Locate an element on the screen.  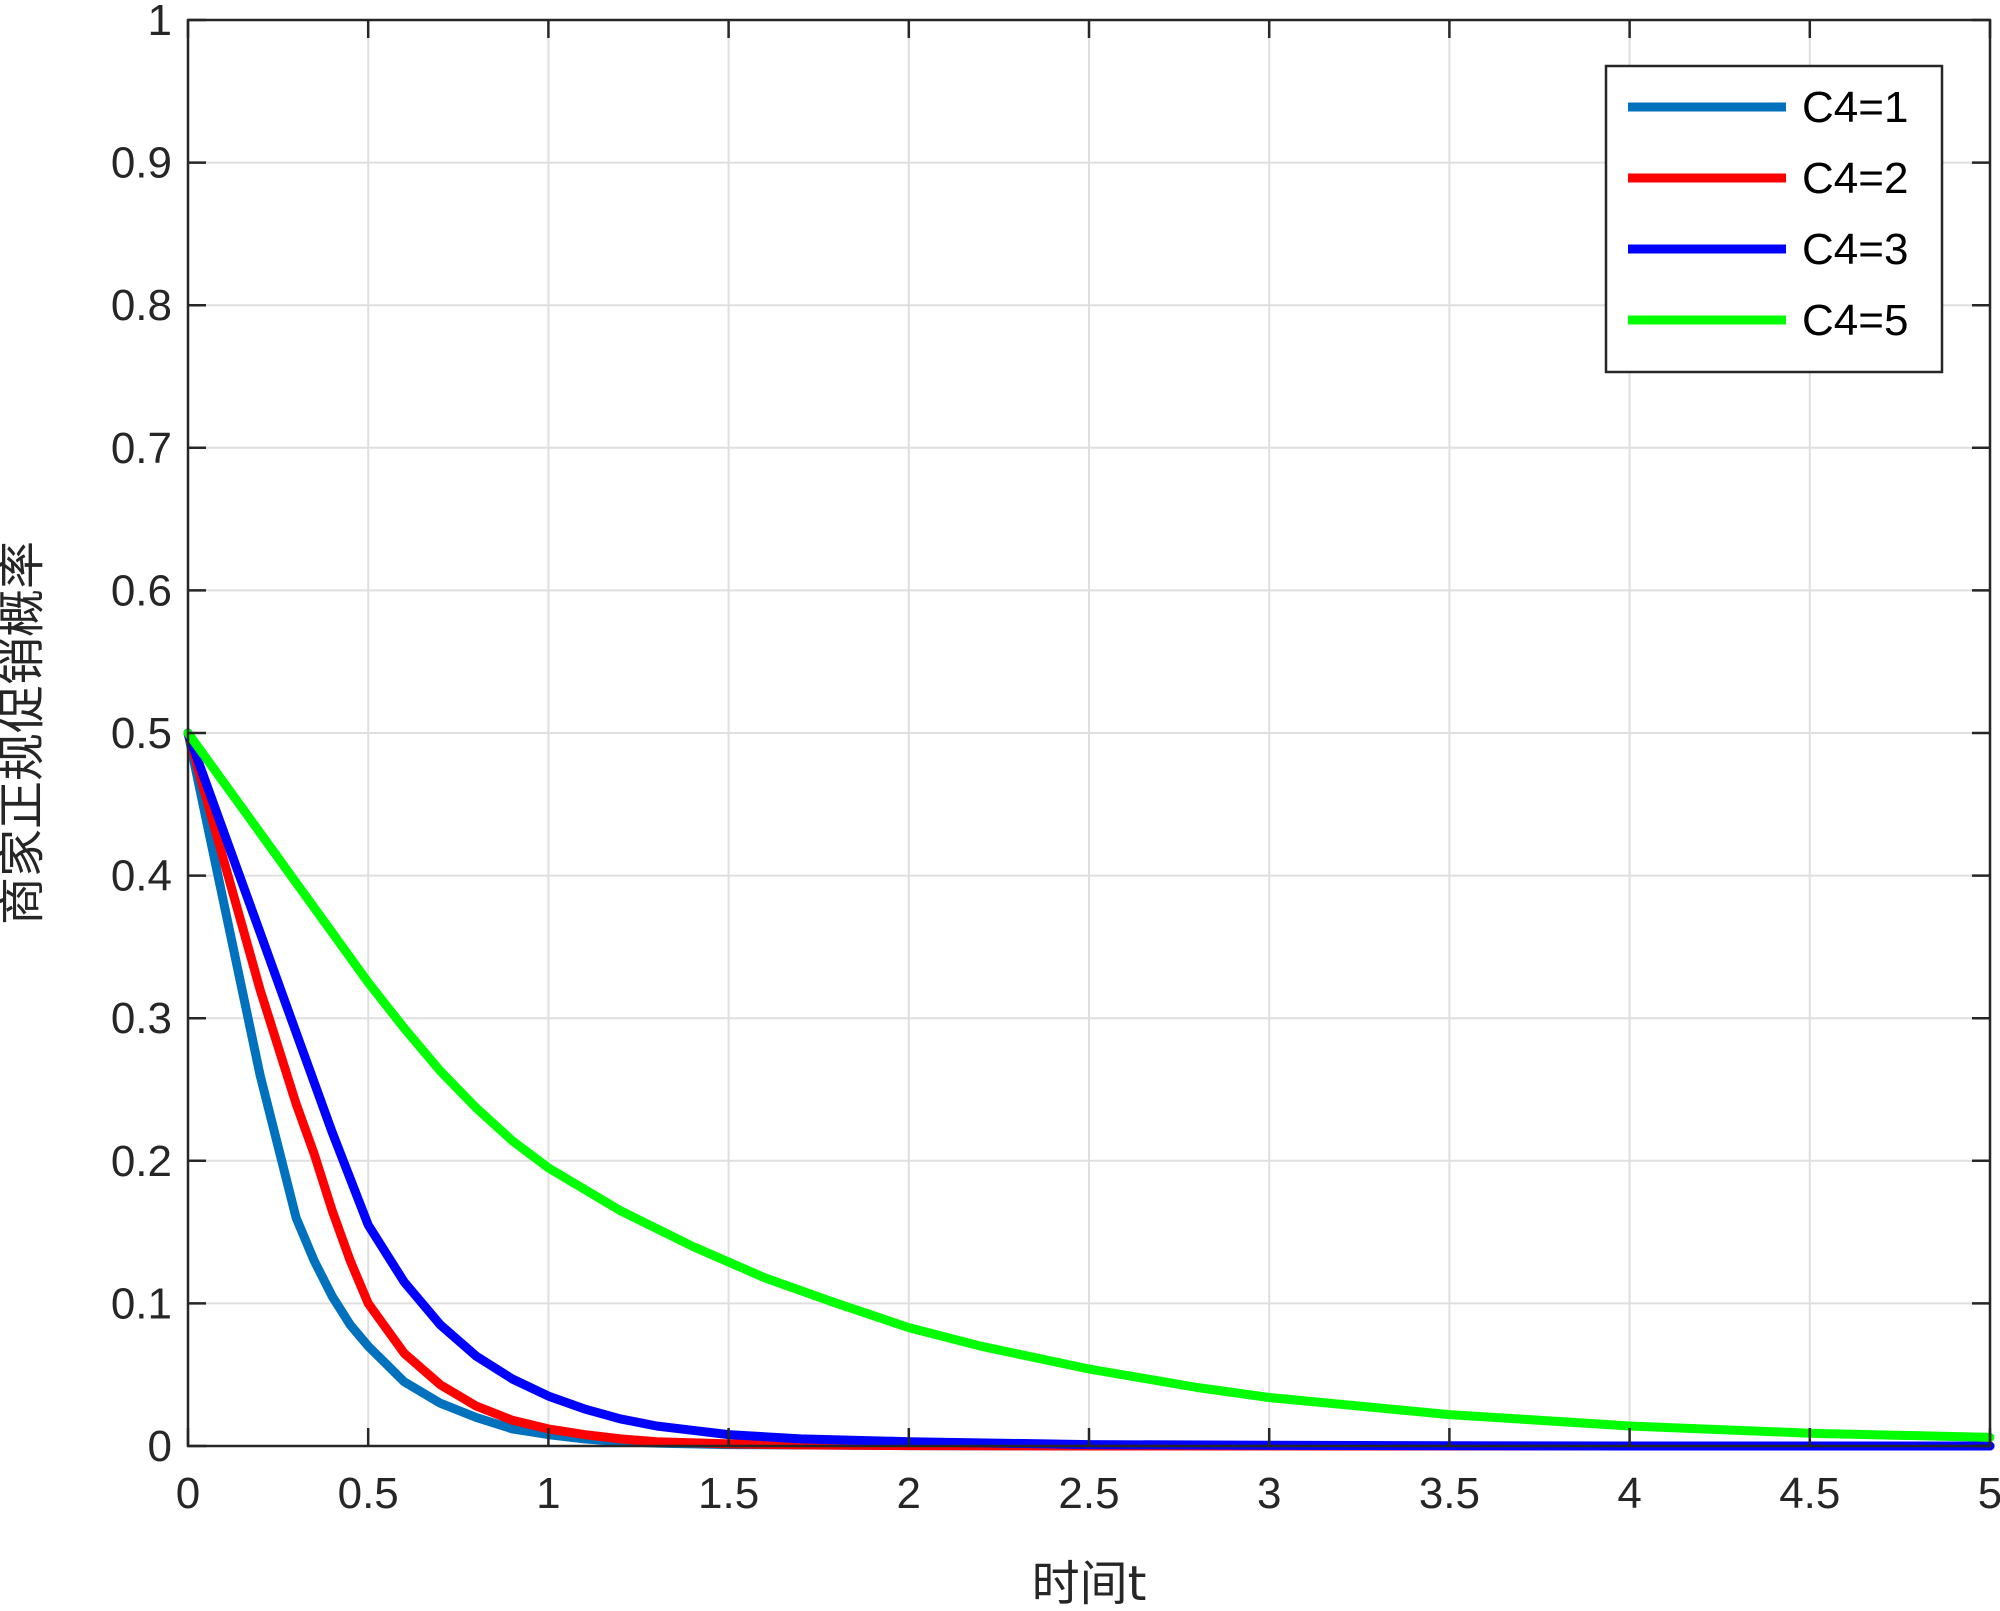
legend-label: C4=2 is located at coordinates (1855, 178).